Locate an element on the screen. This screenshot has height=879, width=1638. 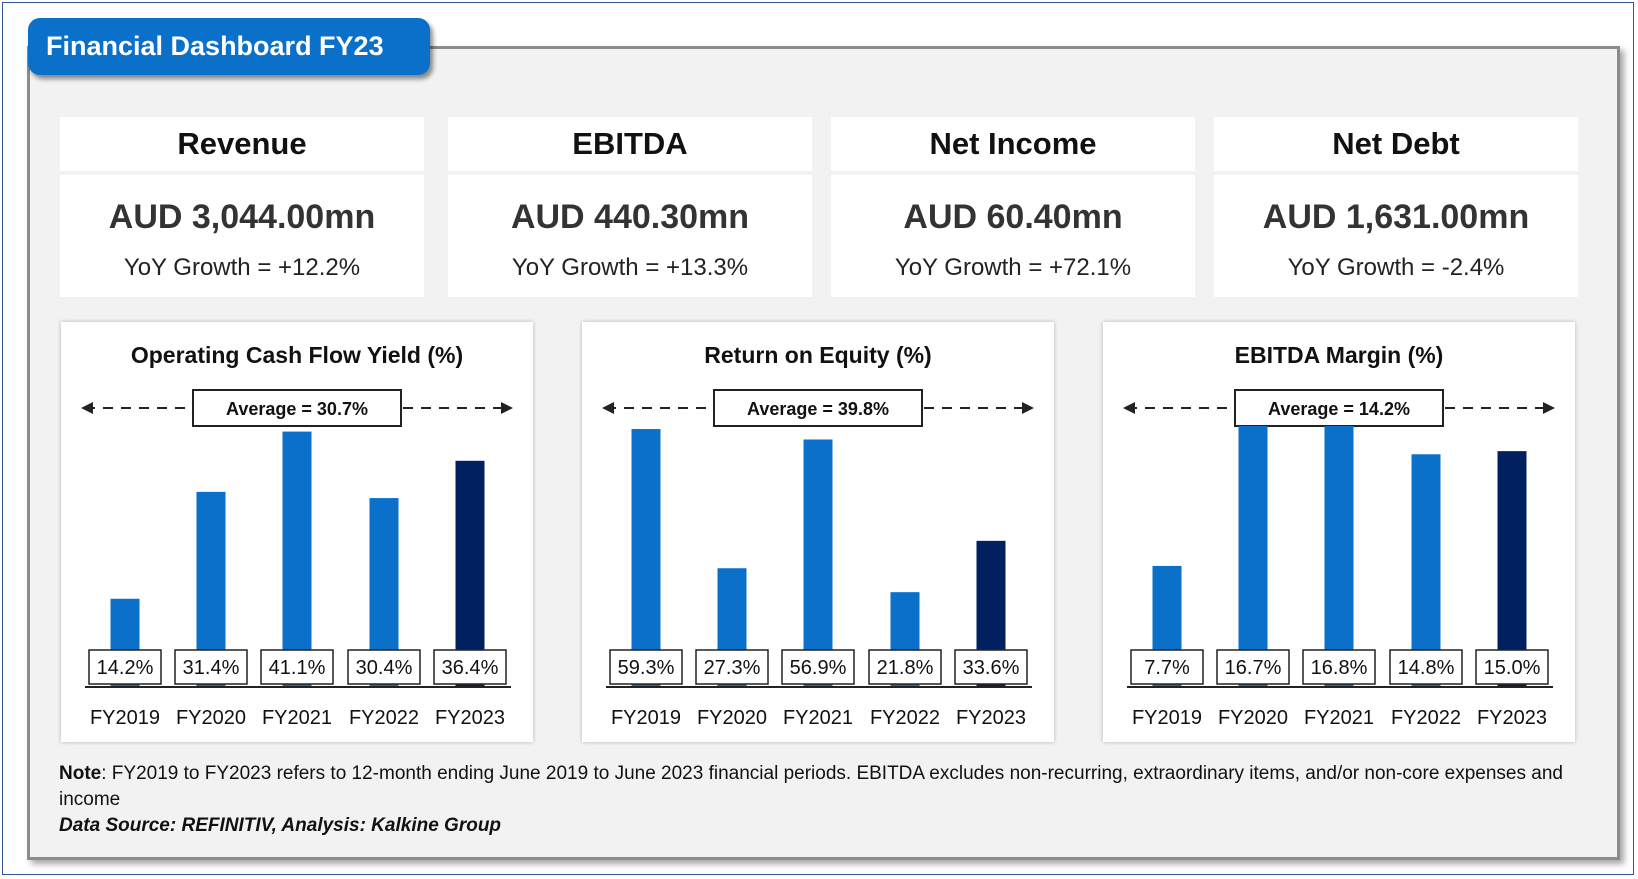
data-label: 33.6% is located at coordinates (991, 668).